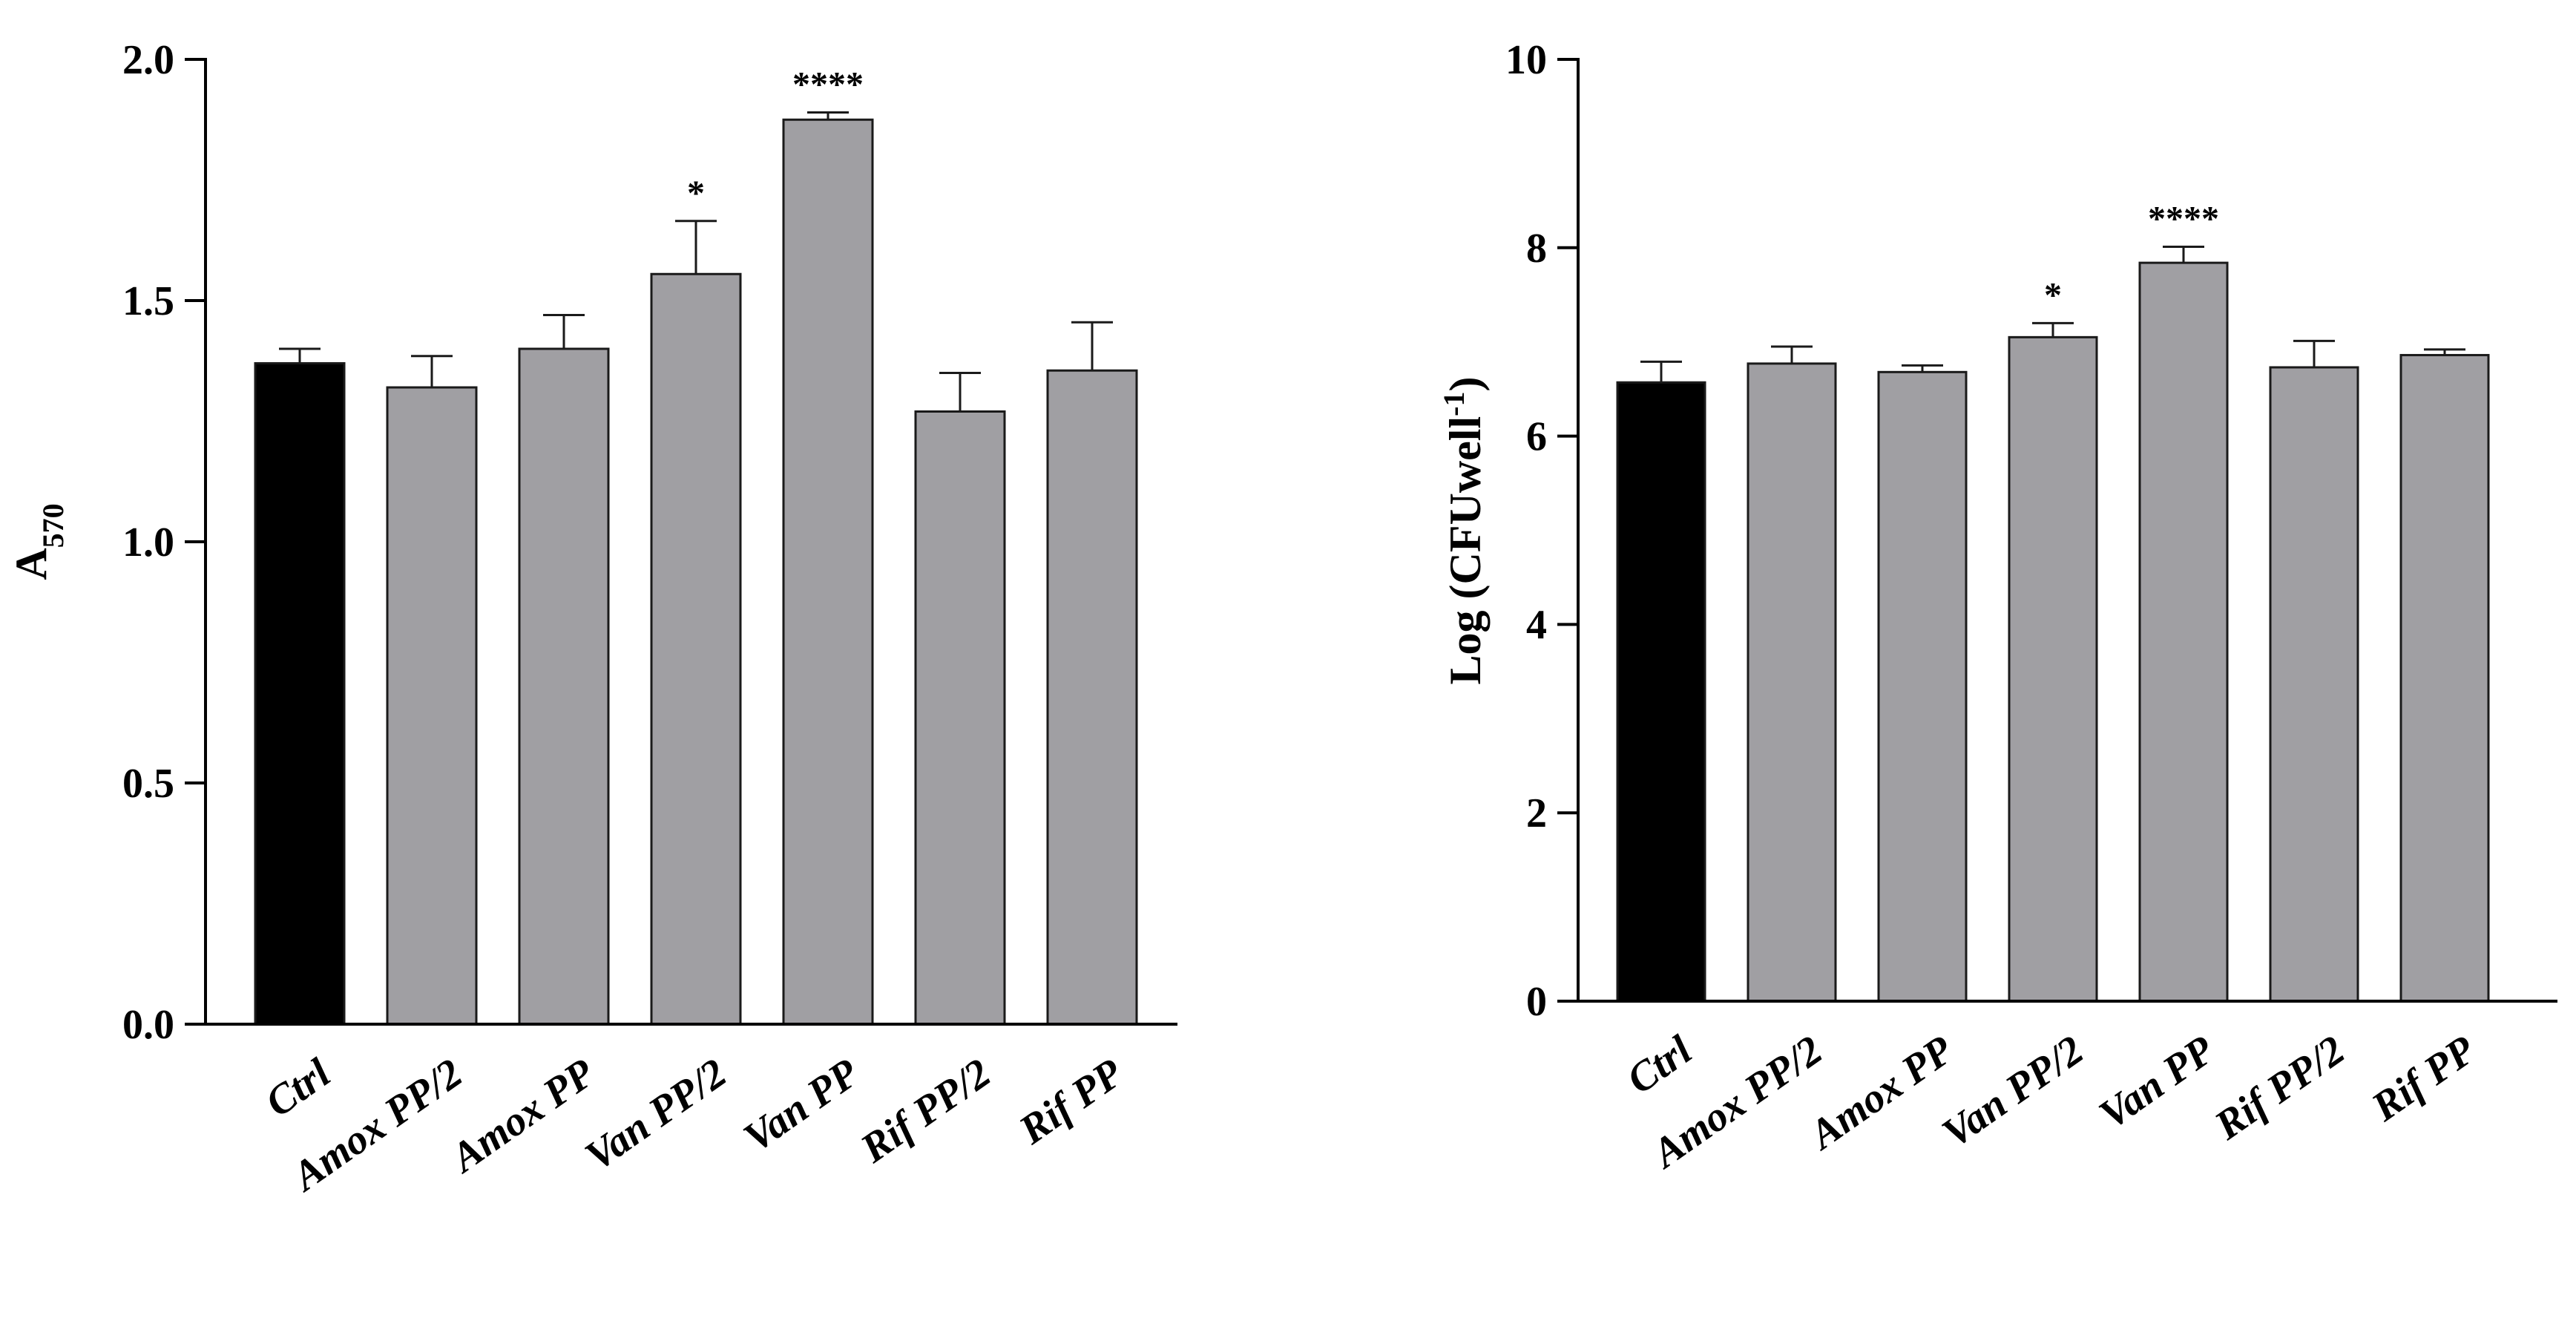 This screenshot has height=1324, width=2576. What do you see at coordinates (1526, 60) in the screenshot?
I see `y-tick-label: 10` at bounding box center [1526, 60].